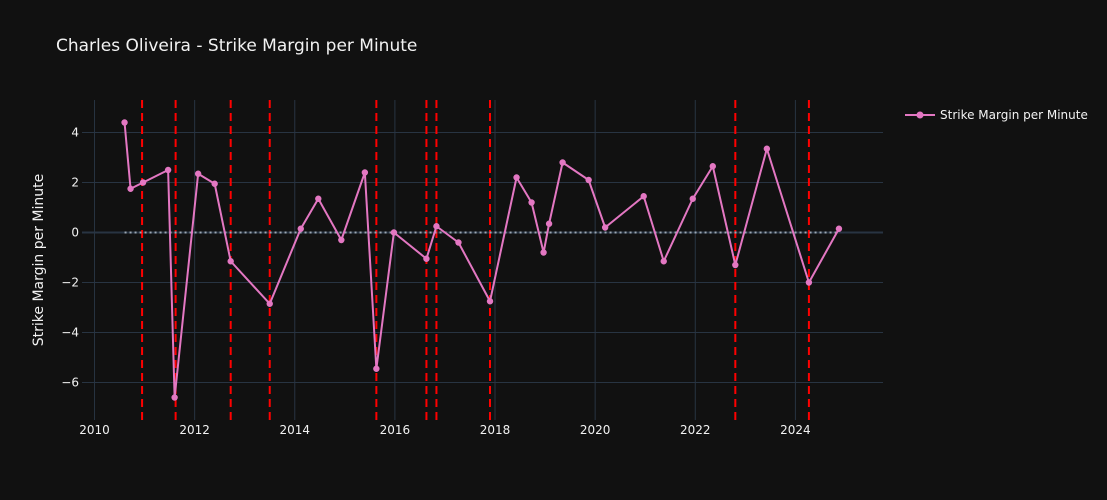 The width and height of the screenshot is (1107, 500). Describe the element at coordinates (75, 233) in the screenshot. I see `y-tick-label: 0` at that location.